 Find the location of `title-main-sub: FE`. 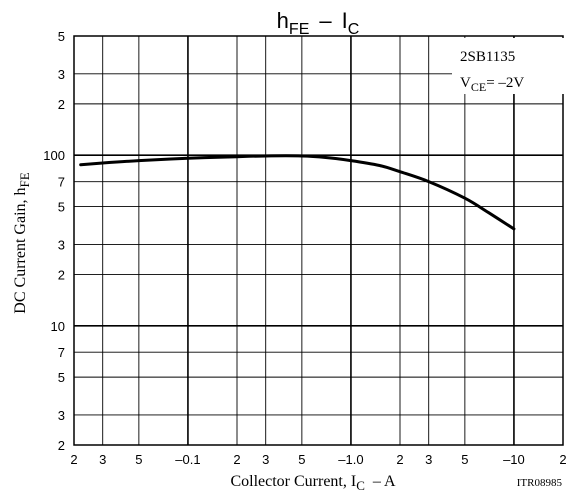

title-main-sub: FE is located at coordinates (299, 29).